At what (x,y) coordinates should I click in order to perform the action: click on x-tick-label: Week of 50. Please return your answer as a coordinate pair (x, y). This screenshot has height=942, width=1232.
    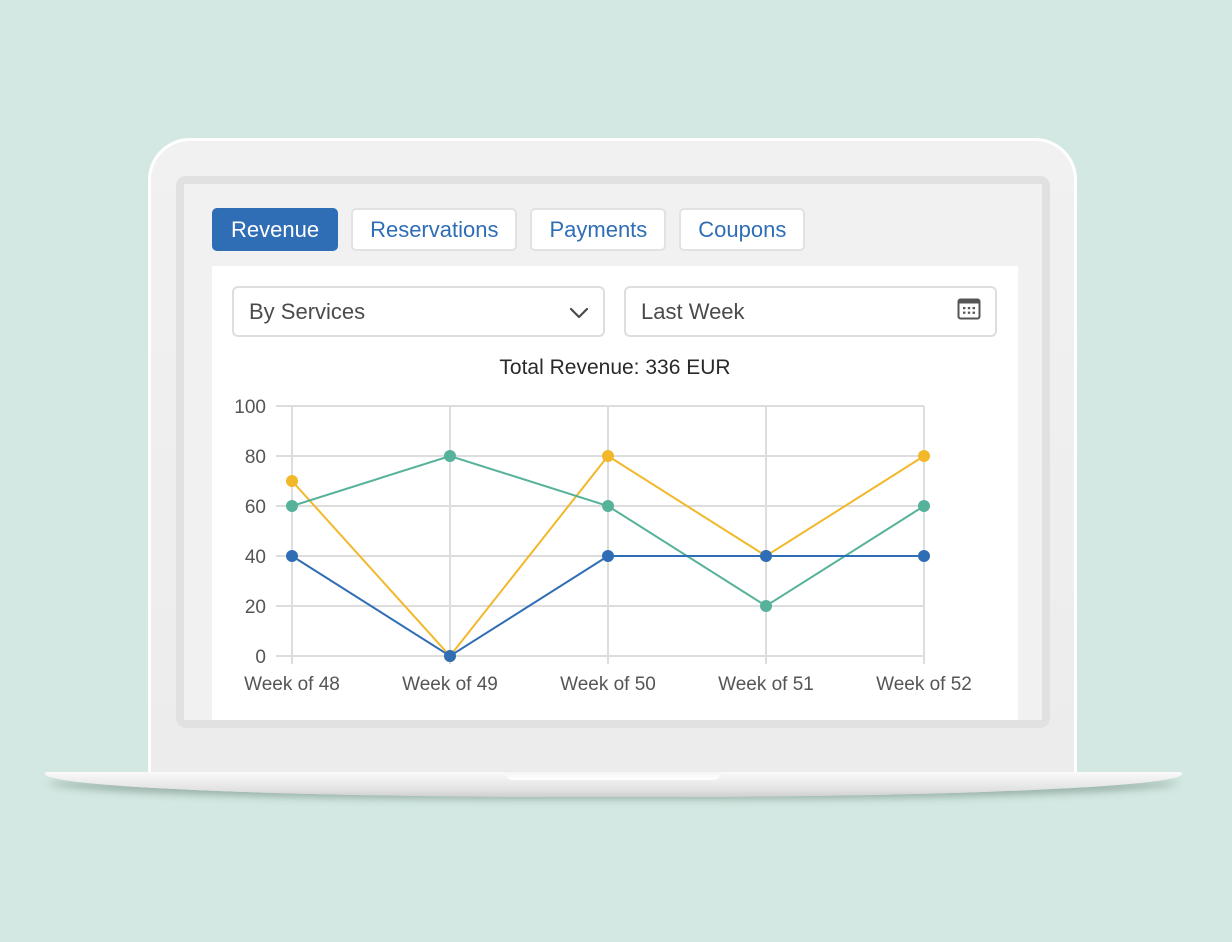
    Looking at the image, I should click on (608, 684).